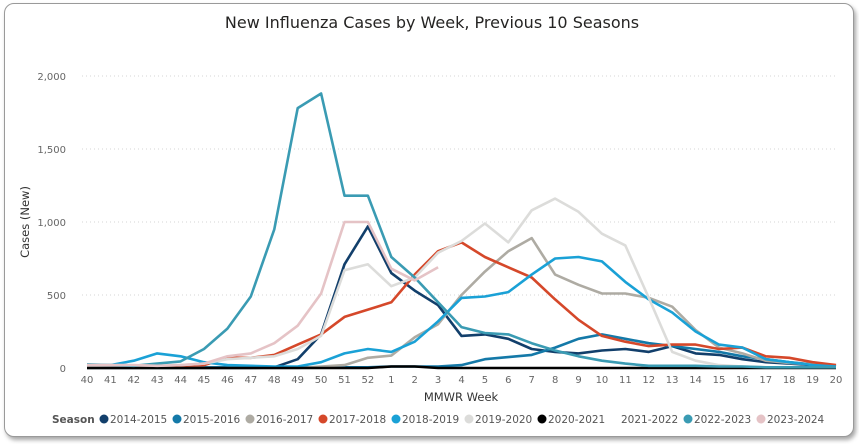 This screenshot has height=444, width=859. I want to click on legend-item-2017-2018: 2017-2018, so click(352, 420).